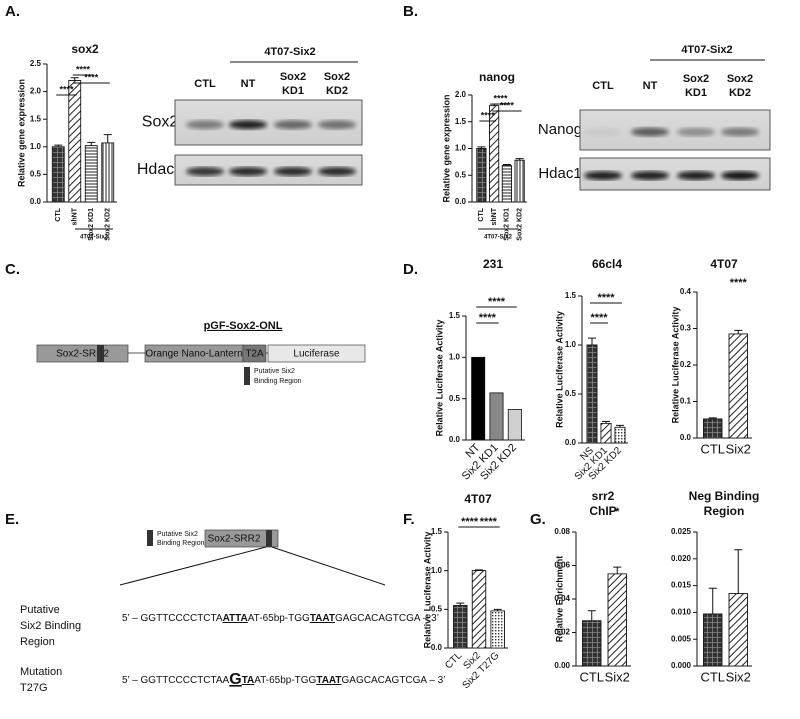  I want to click on y-tick-label: 0.1, so click(686, 401).